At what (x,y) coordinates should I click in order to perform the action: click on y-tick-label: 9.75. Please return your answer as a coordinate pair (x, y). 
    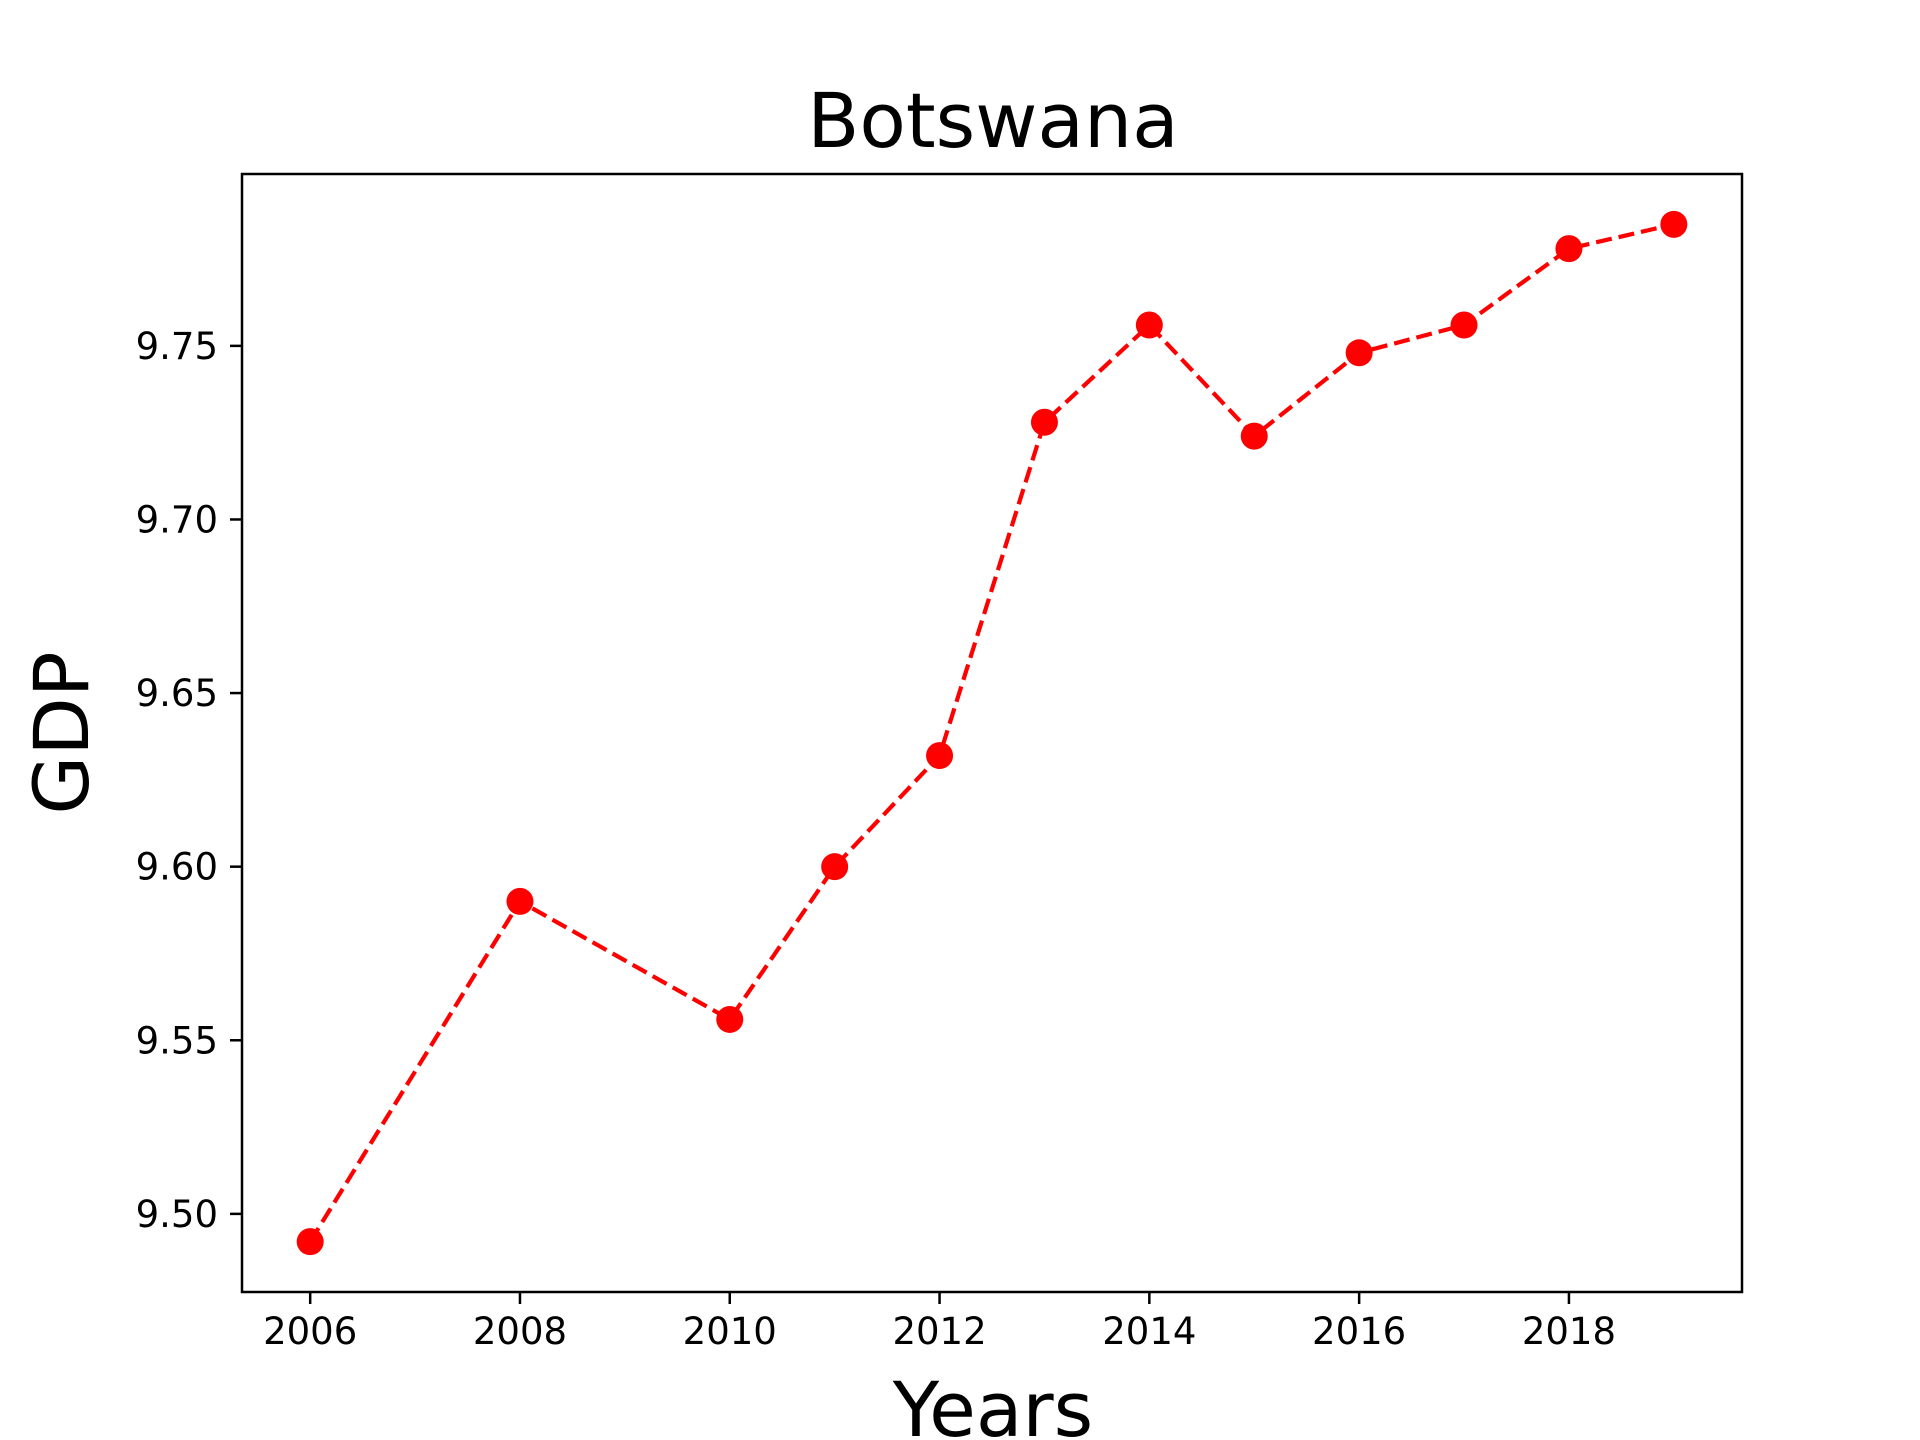
    Looking at the image, I should click on (177, 346).